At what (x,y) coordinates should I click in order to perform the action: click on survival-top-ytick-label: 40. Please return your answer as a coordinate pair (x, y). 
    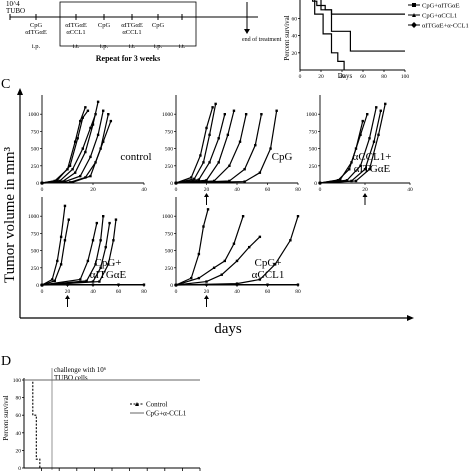
    Looking at the image, I should click on (295, 37).